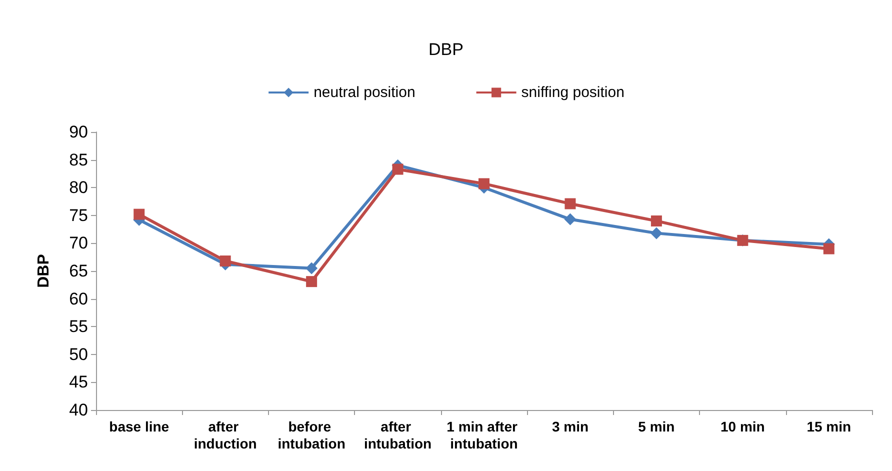  Describe the element at coordinates (78, 354) in the screenshot. I see `y-tick-label: 50` at that location.